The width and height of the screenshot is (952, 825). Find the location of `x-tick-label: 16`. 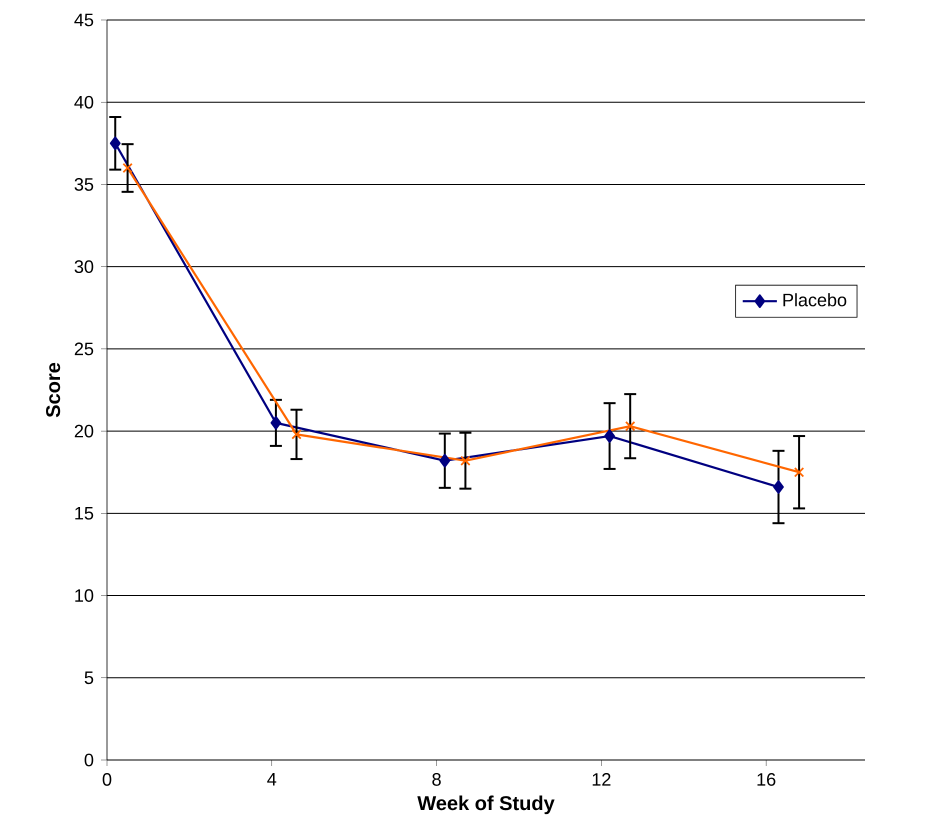

x-tick-label: 16 is located at coordinates (767, 779).